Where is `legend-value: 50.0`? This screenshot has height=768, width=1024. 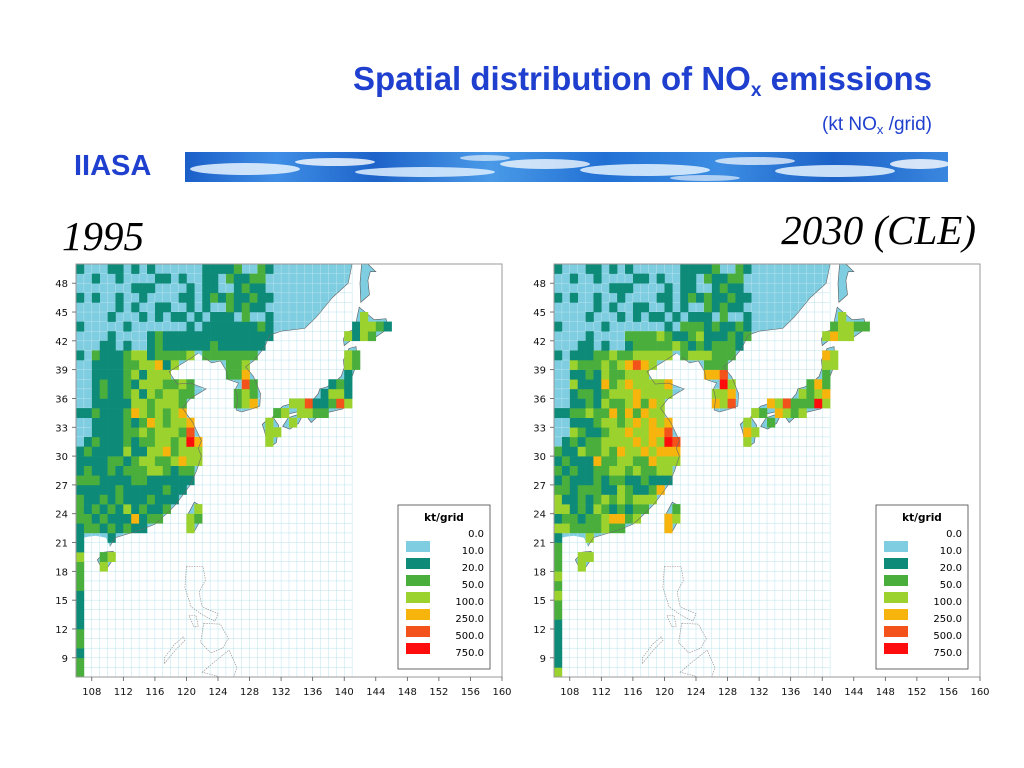
legend-value: 50.0 is located at coordinates (951, 585).